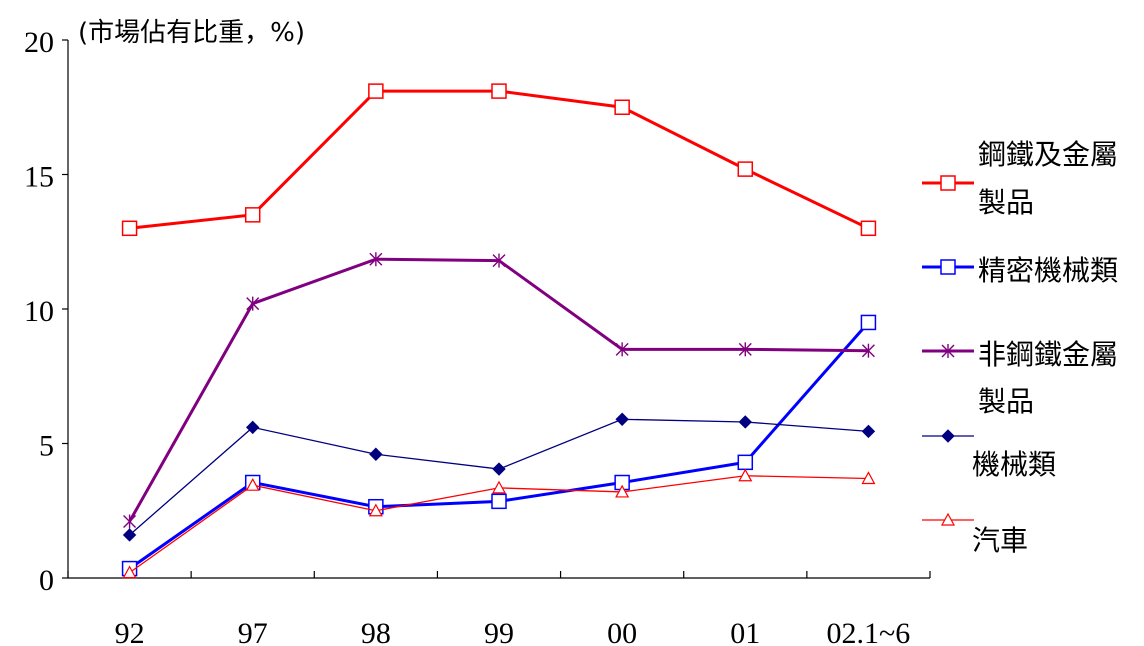  I want to click on legend-entry-4: 汽車, so click(975, 534).